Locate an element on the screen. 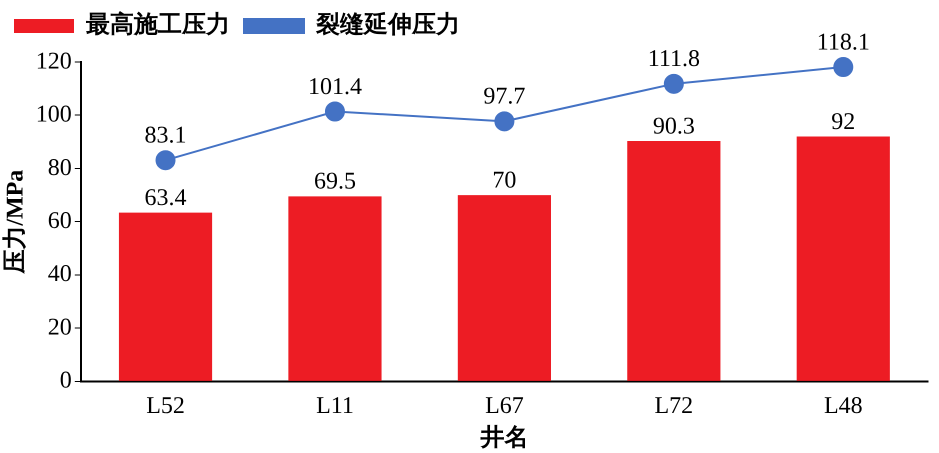  y-tick-label: 60 is located at coordinates (60, 221).